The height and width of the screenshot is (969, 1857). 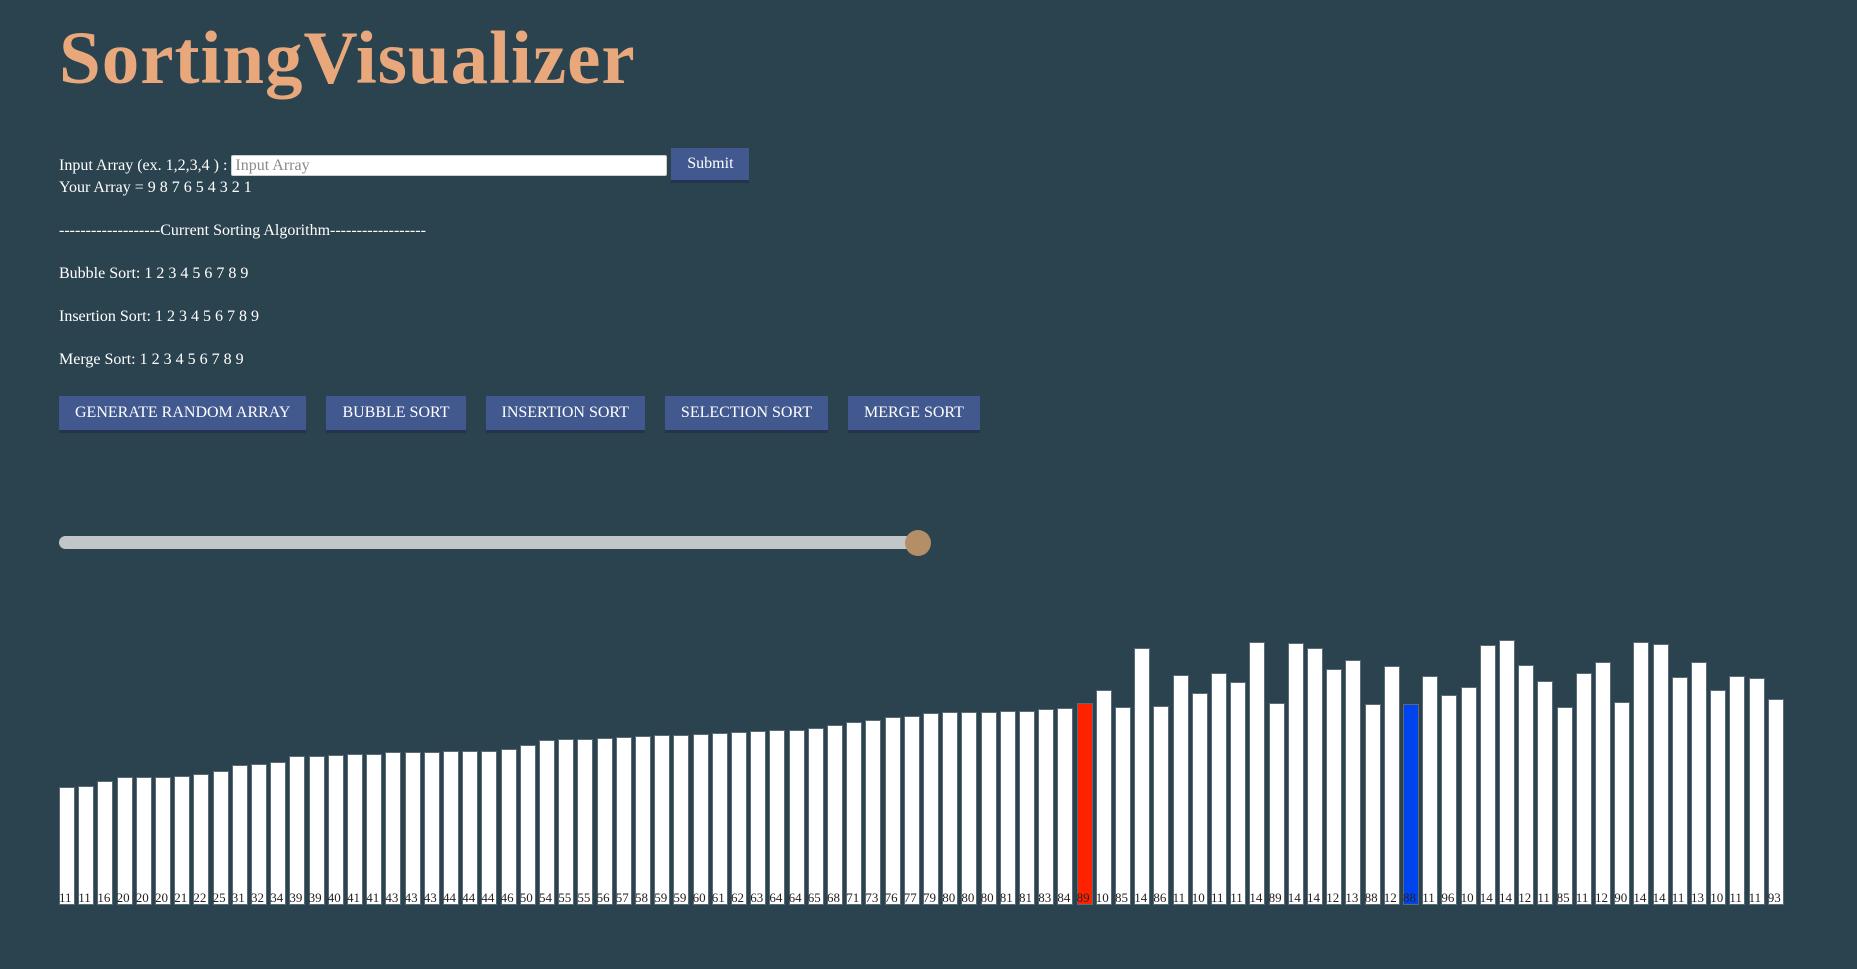 What do you see at coordinates (737, 897) in the screenshot?
I see `array-bar-label: 62` at bounding box center [737, 897].